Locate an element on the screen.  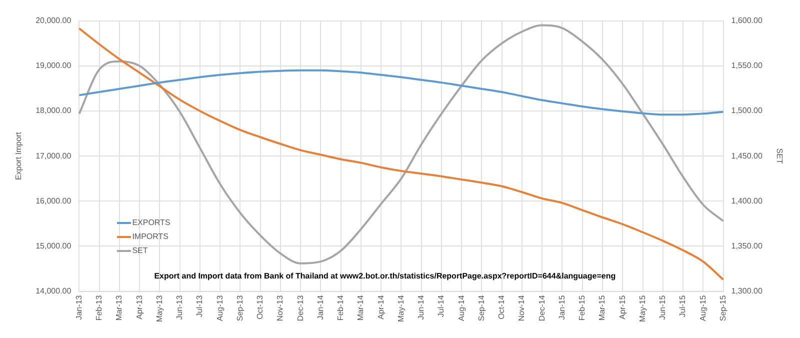
y2-tick-label: 1,300.00 is located at coordinates (747, 291).